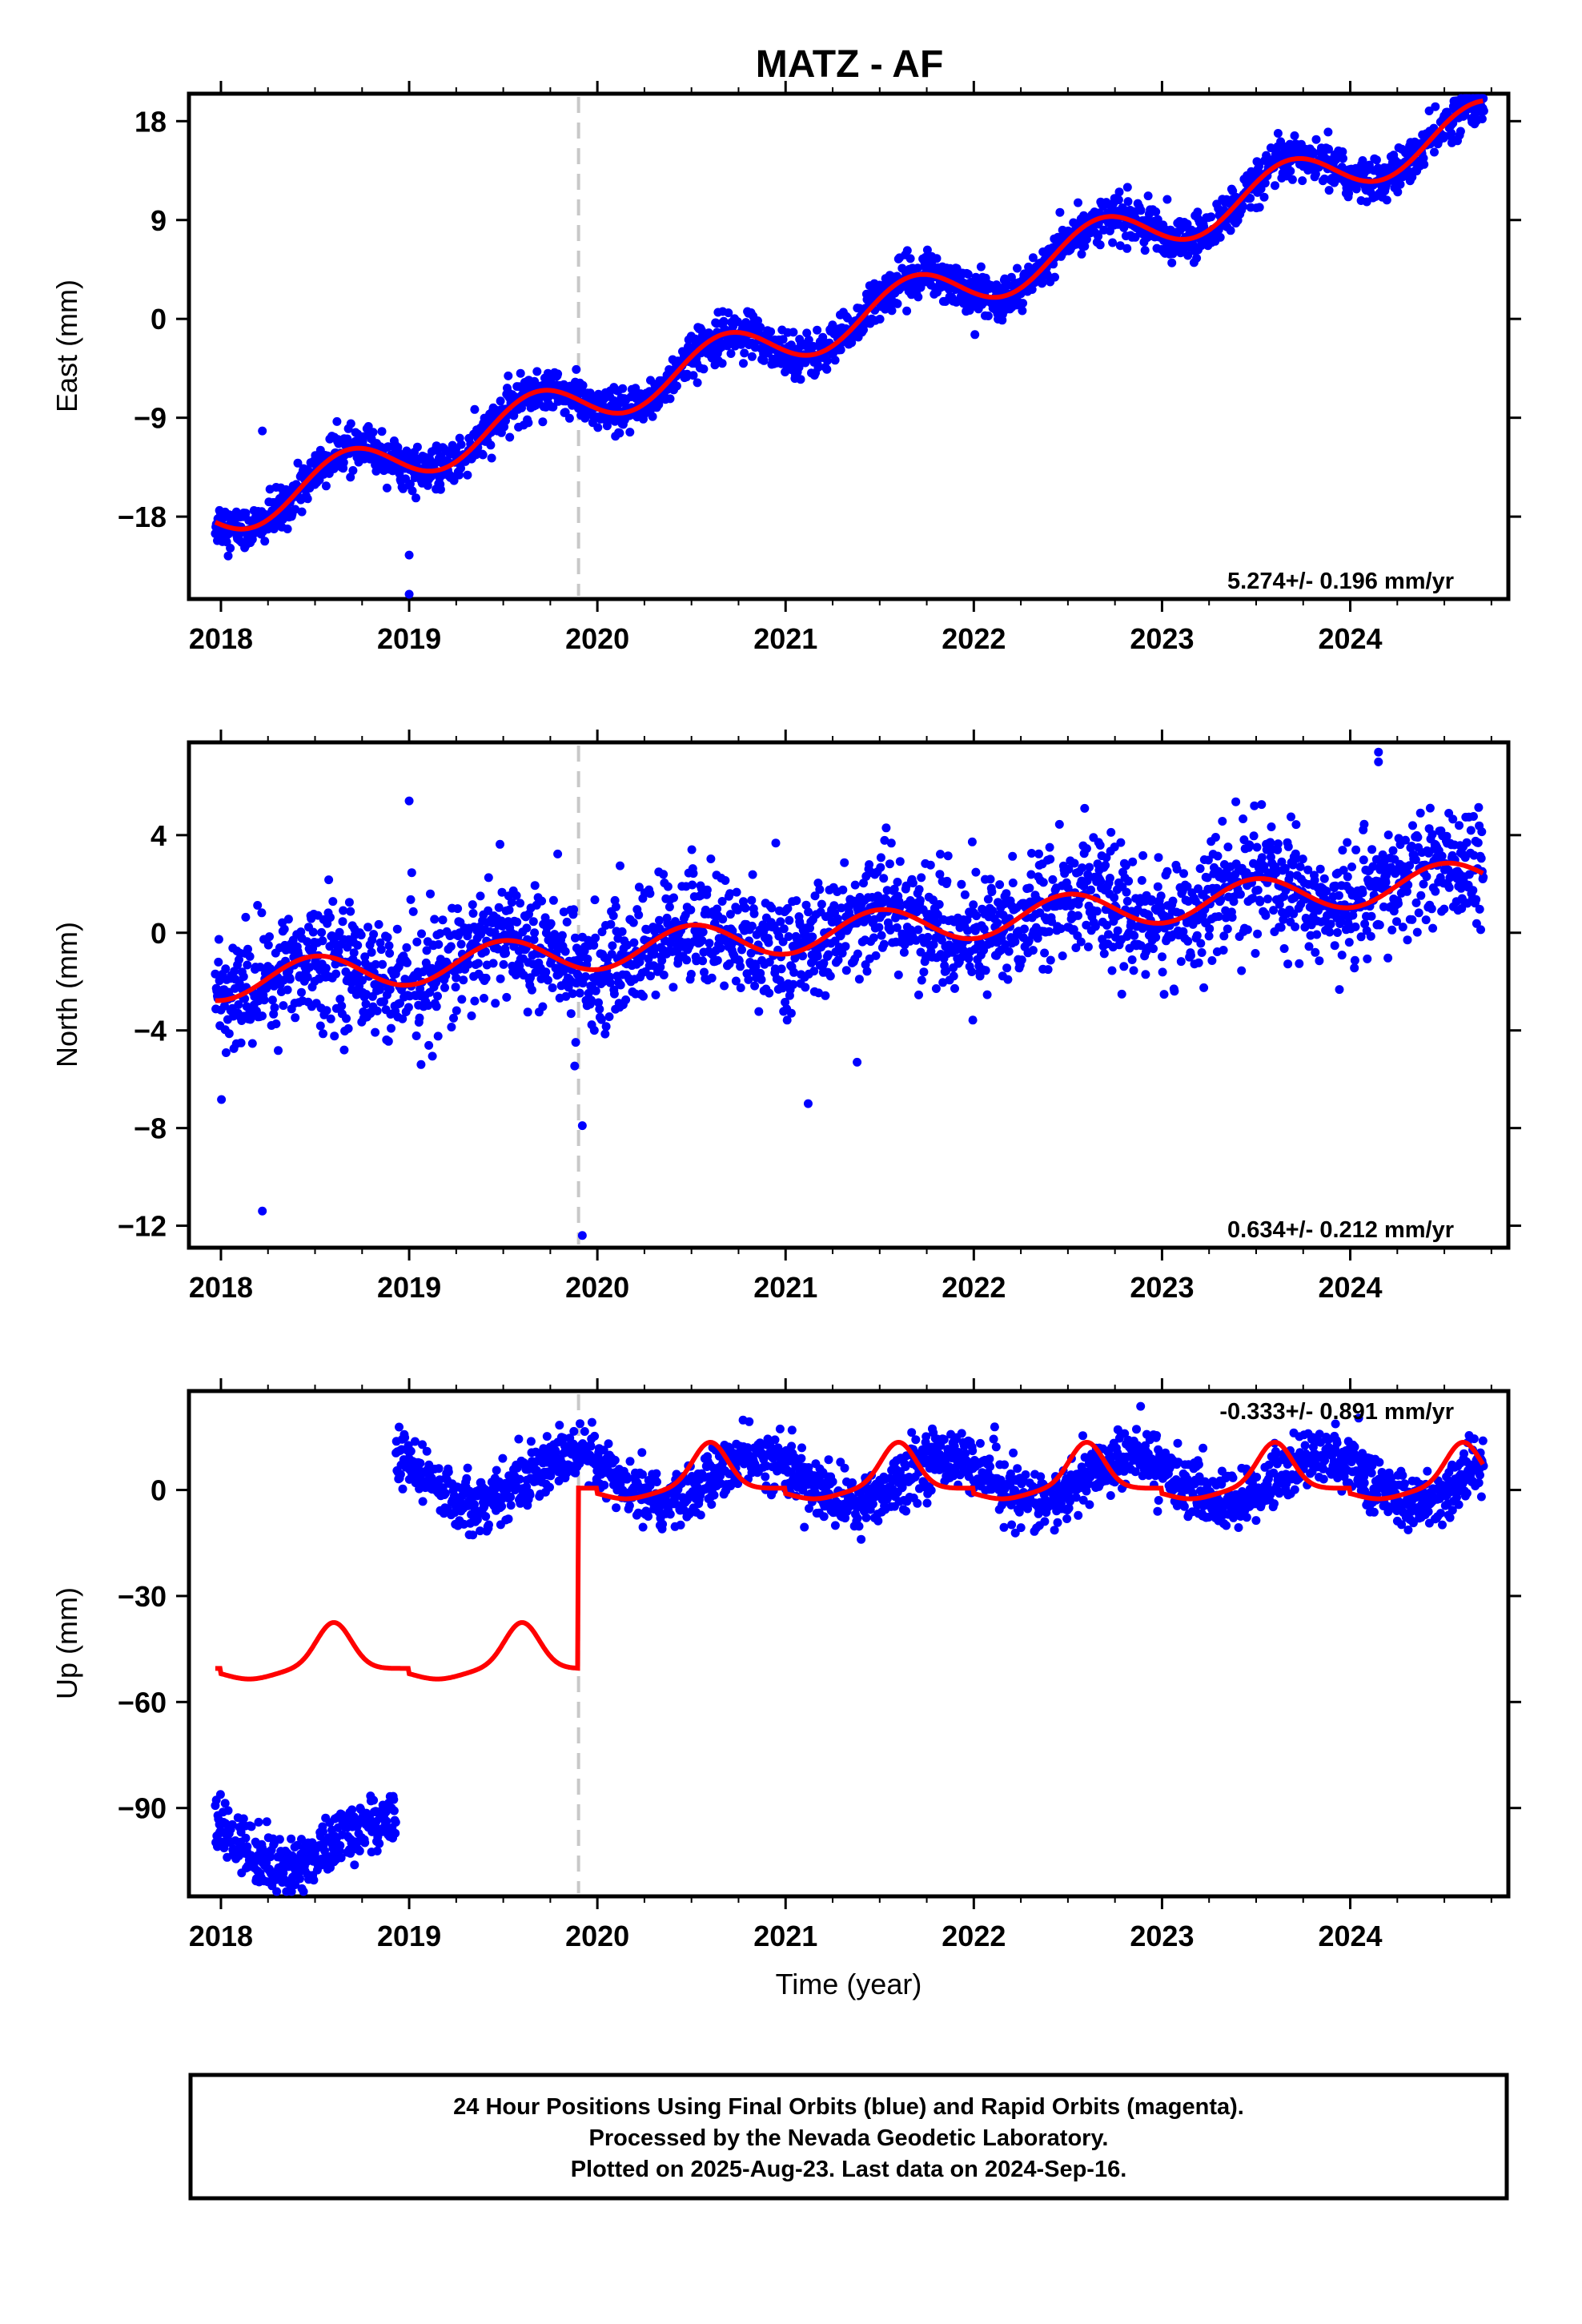 Image resolution: width=1582 pixels, height=2324 pixels. Describe the element at coordinates (151, 1031) in the screenshot. I see `y-tick-label: −4` at that location.